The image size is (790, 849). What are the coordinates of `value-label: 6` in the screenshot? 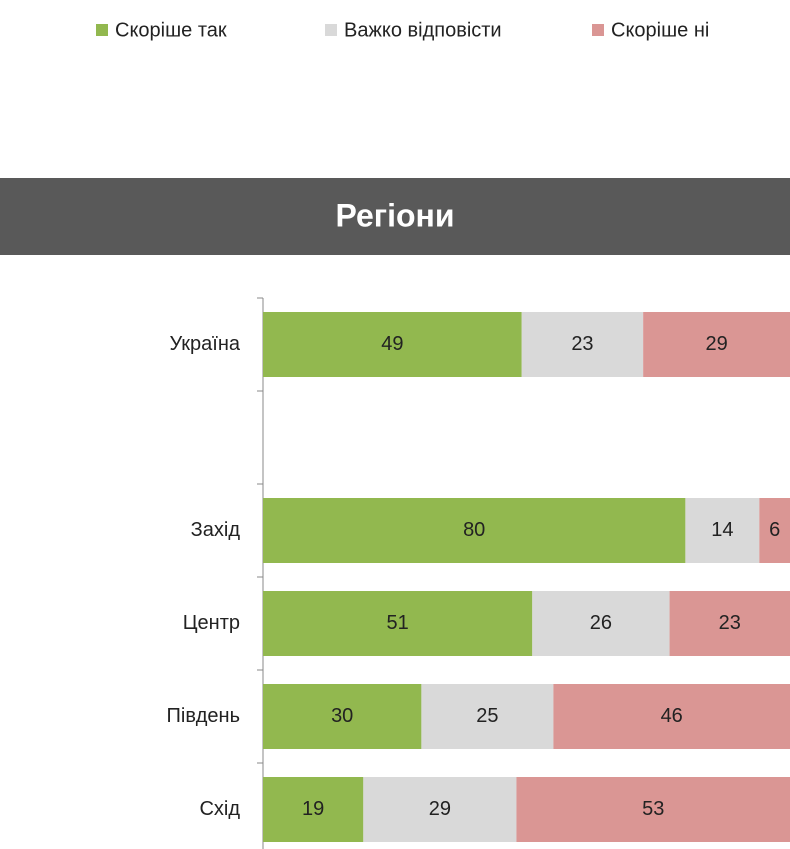 It's located at (774, 530).